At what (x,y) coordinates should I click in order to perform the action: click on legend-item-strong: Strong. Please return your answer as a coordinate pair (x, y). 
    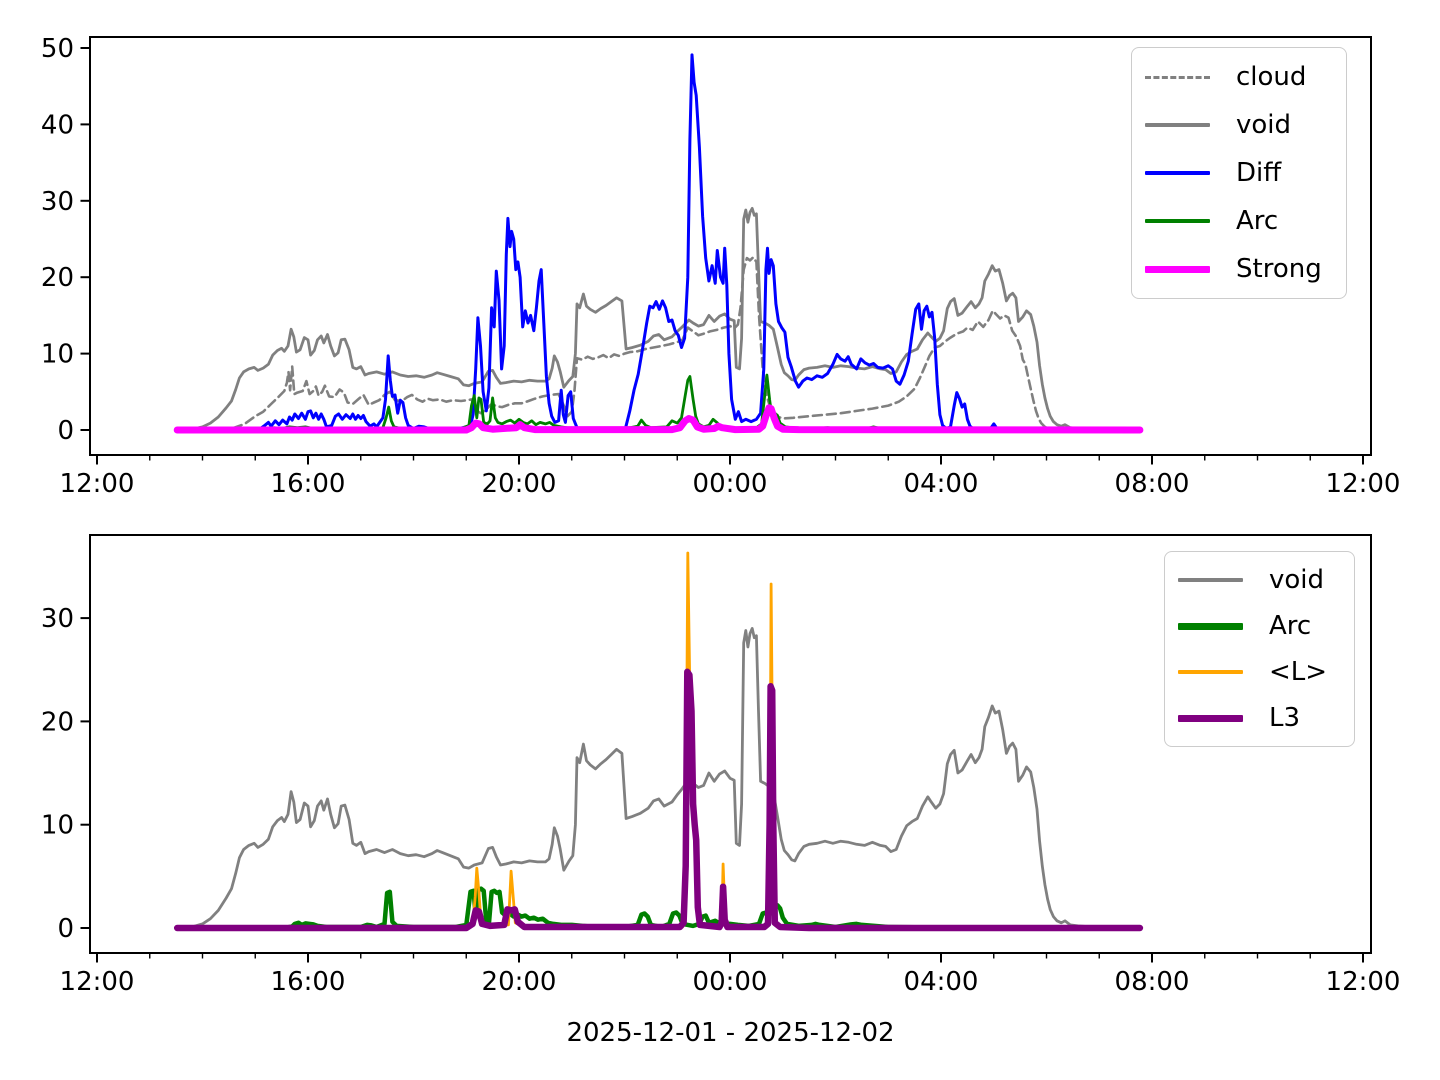
    Looking at the image, I should click on (1238, 269).